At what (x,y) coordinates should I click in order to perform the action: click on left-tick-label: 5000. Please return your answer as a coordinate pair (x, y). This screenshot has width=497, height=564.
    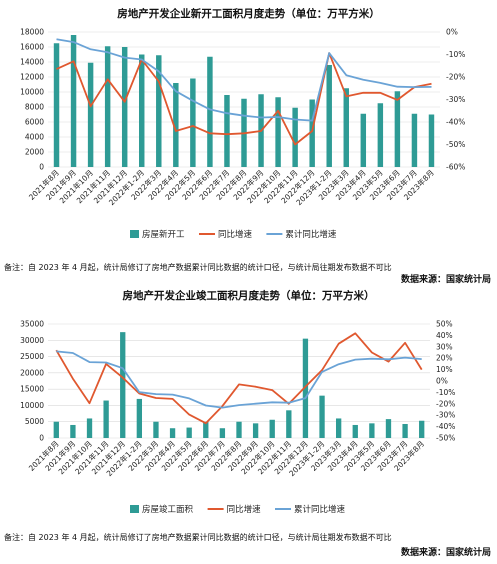
    Looking at the image, I should click on (34, 421).